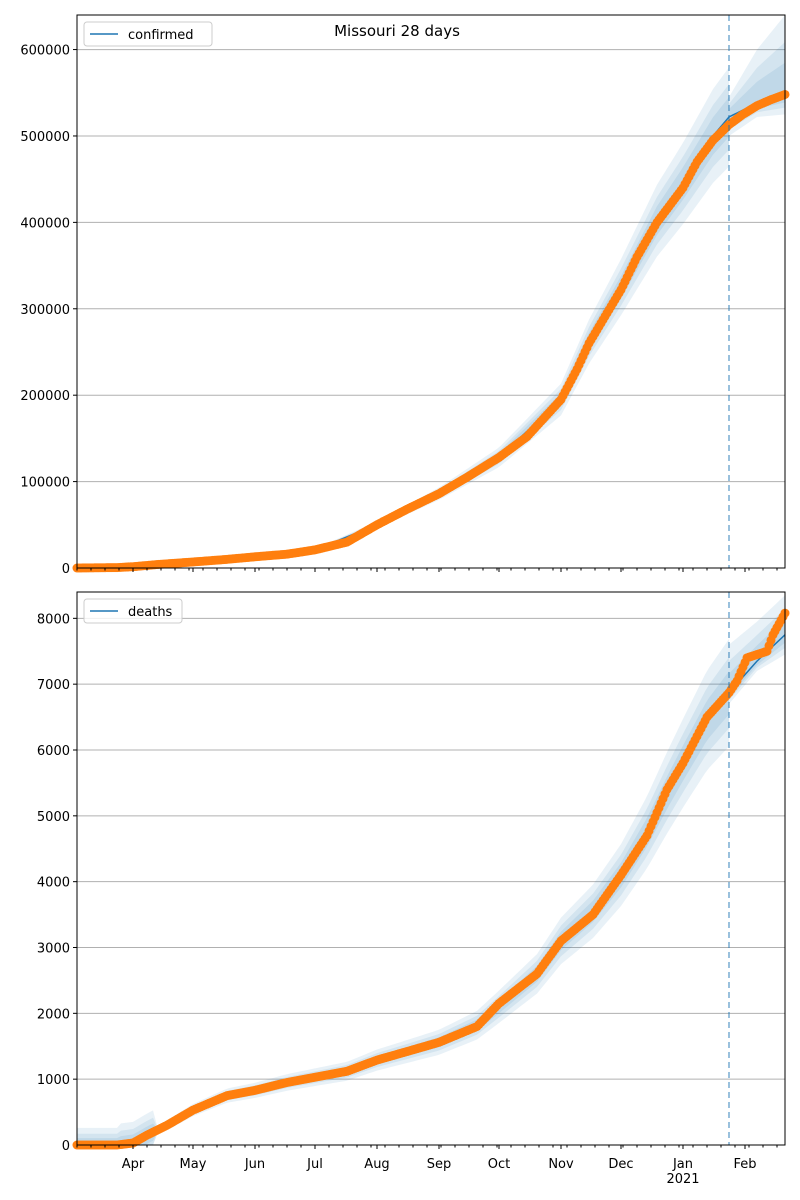 The image size is (800, 1200). I want to click on legend: confirmed, so click(148, 34).